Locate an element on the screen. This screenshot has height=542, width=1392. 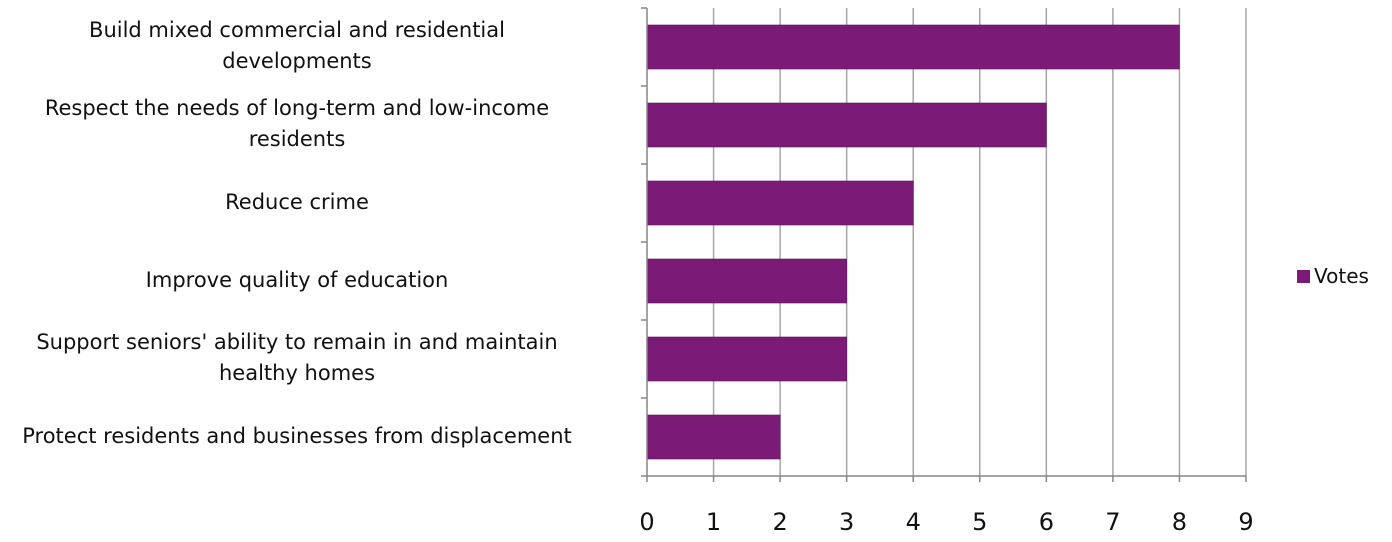
category-label-line: Reduce crime is located at coordinates (297, 201).